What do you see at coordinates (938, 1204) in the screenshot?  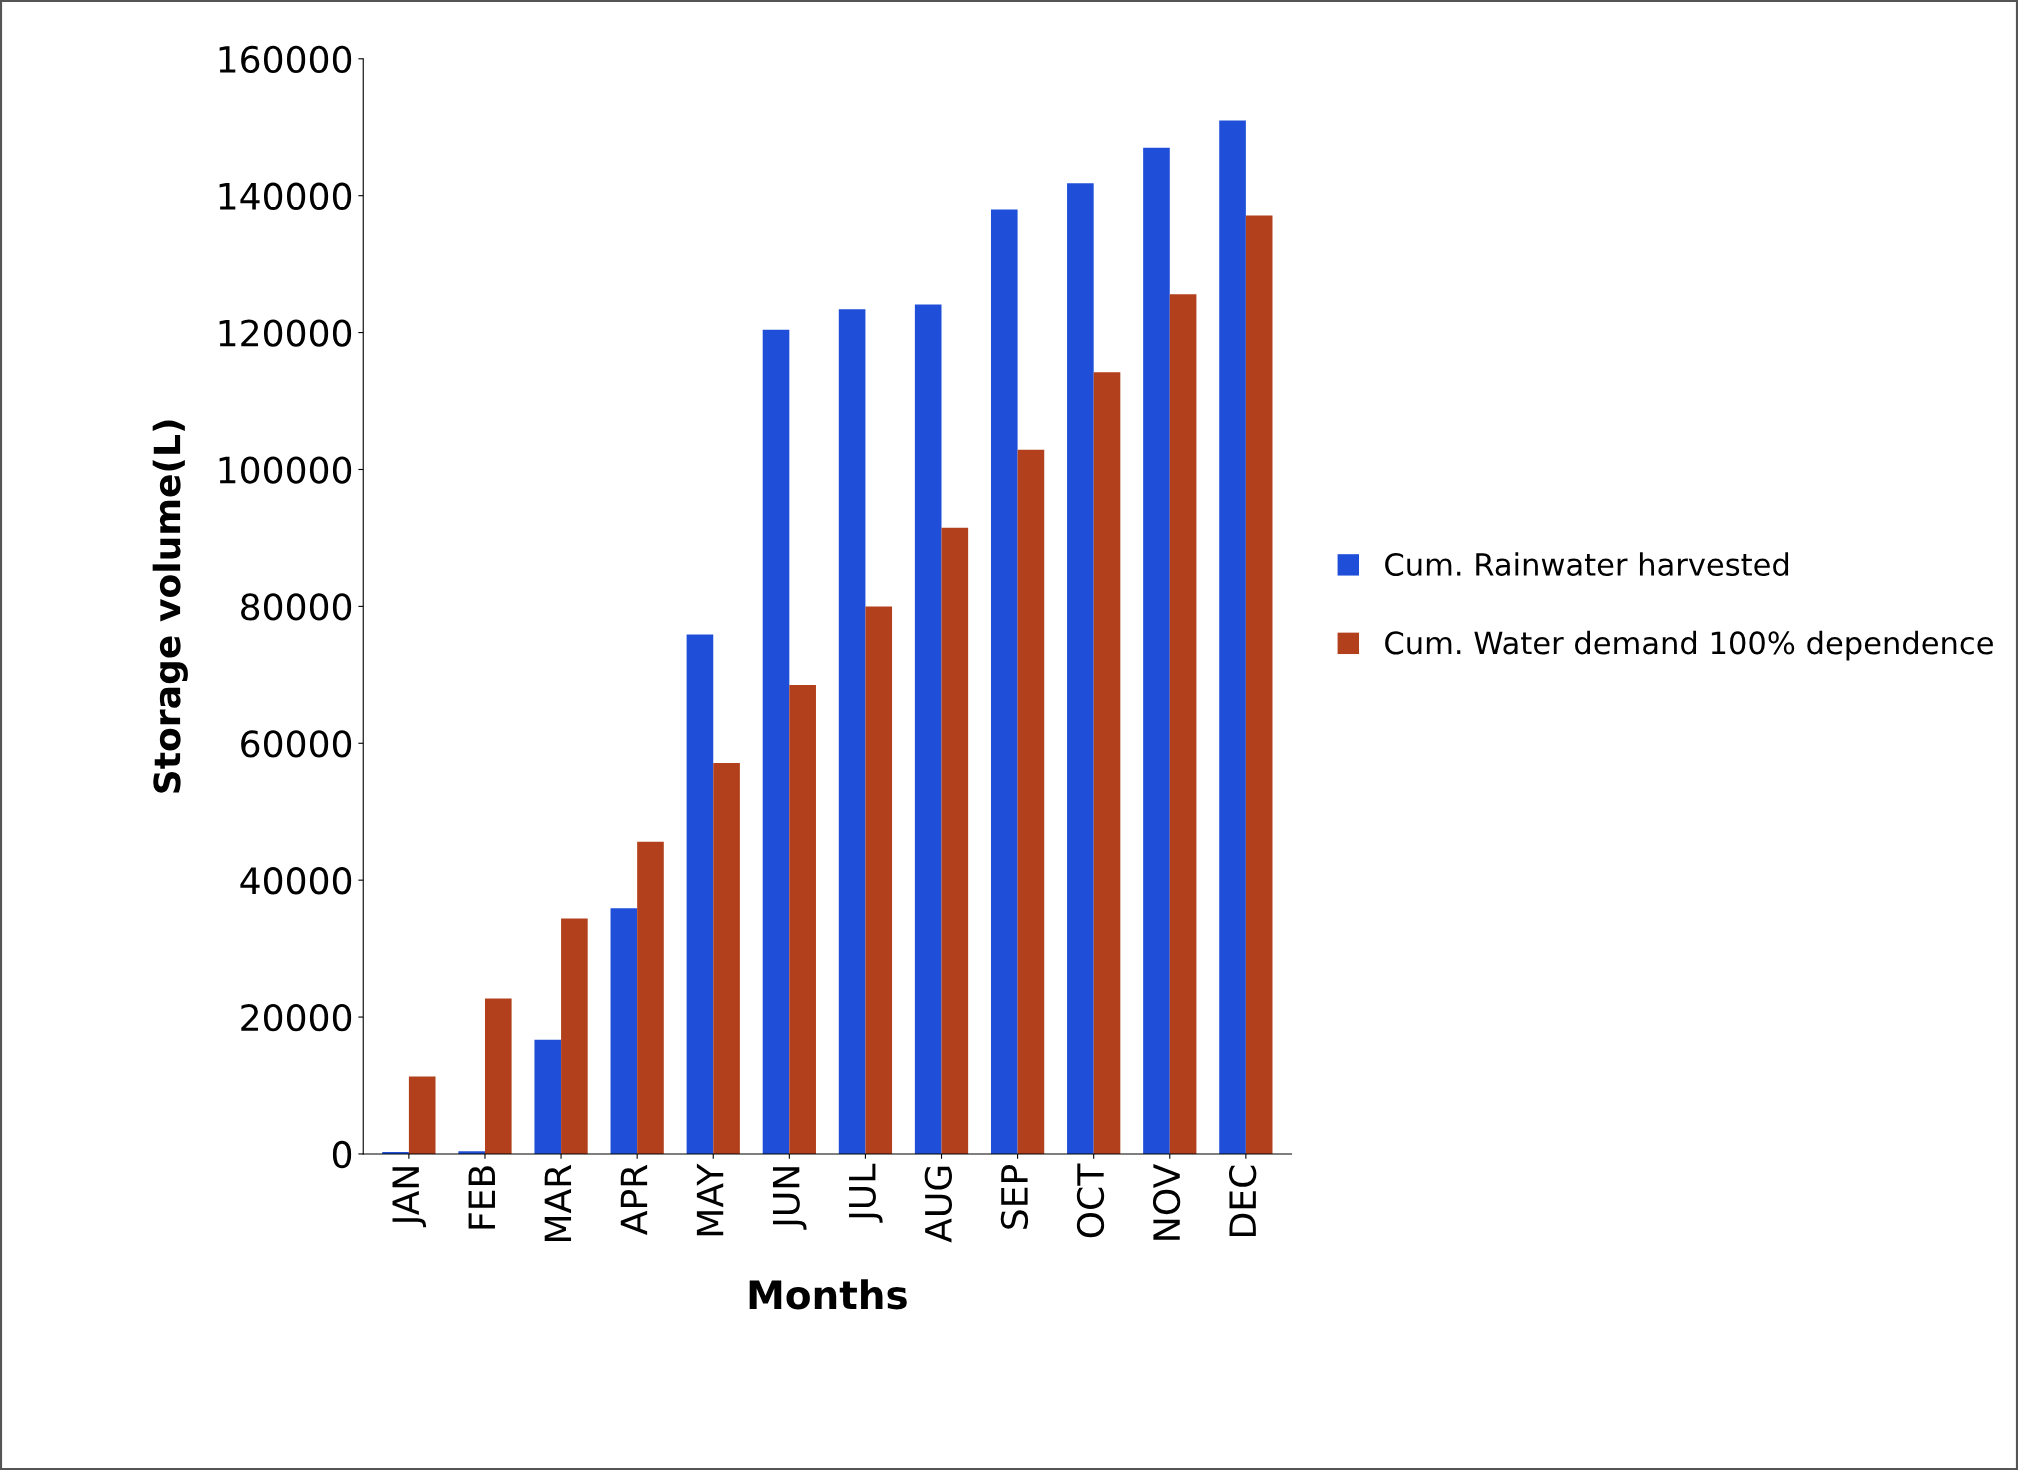 I see `x-tick-label: AUG` at bounding box center [938, 1204].